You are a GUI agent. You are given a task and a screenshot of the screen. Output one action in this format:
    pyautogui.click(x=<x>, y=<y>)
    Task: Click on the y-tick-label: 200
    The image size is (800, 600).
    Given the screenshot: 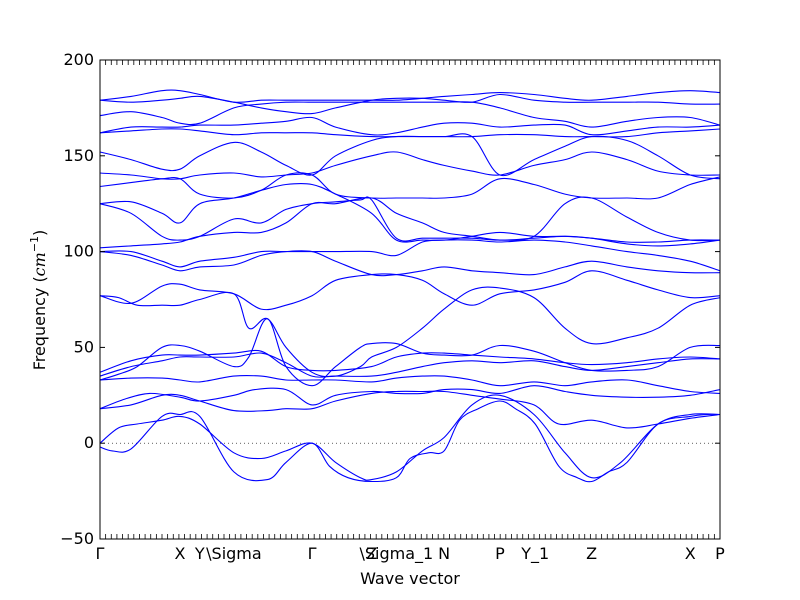 What is the action you would take?
    pyautogui.click(x=78, y=59)
    